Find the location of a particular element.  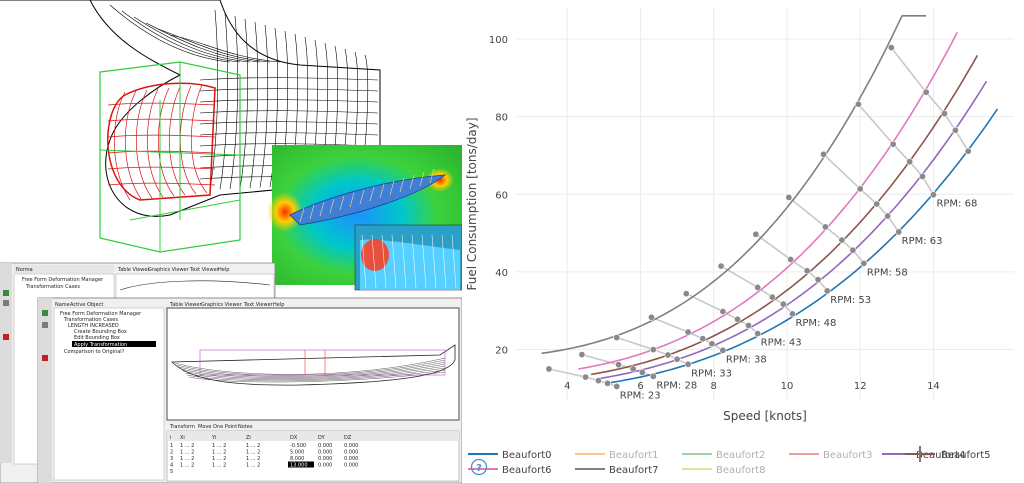

table-cell: 5 is located at coordinates (171, 472).